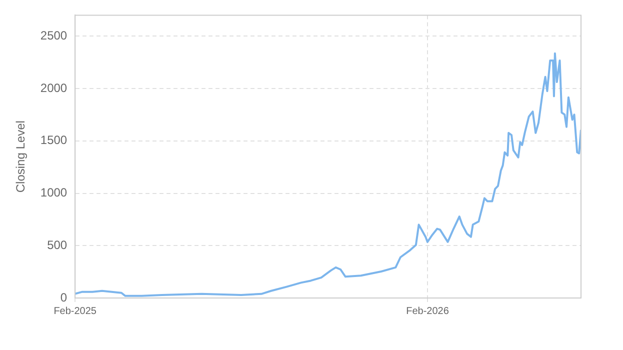 Image resolution: width=623 pixels, height=350 pixels. What do you see at coordinates (428, 311) in the screenshot?
I see `x-tick-label: Feb-2026` at bounding box center [428, 311].